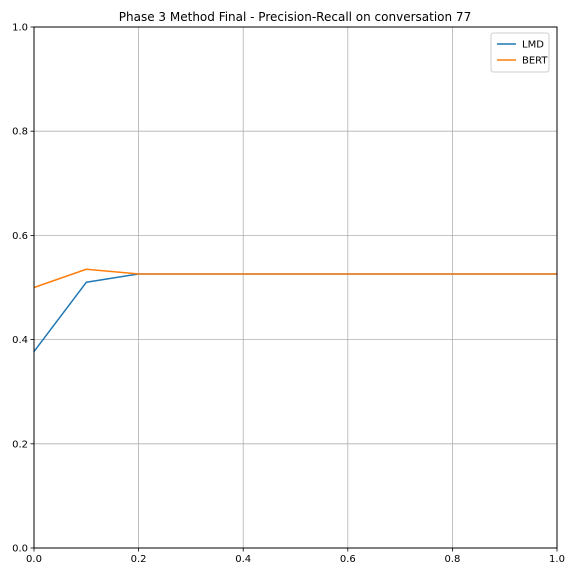 Image resolution: width=576 pixels, height=576 pixels. I want to click on legend-label-lmd: LMD, so click(533, 45).